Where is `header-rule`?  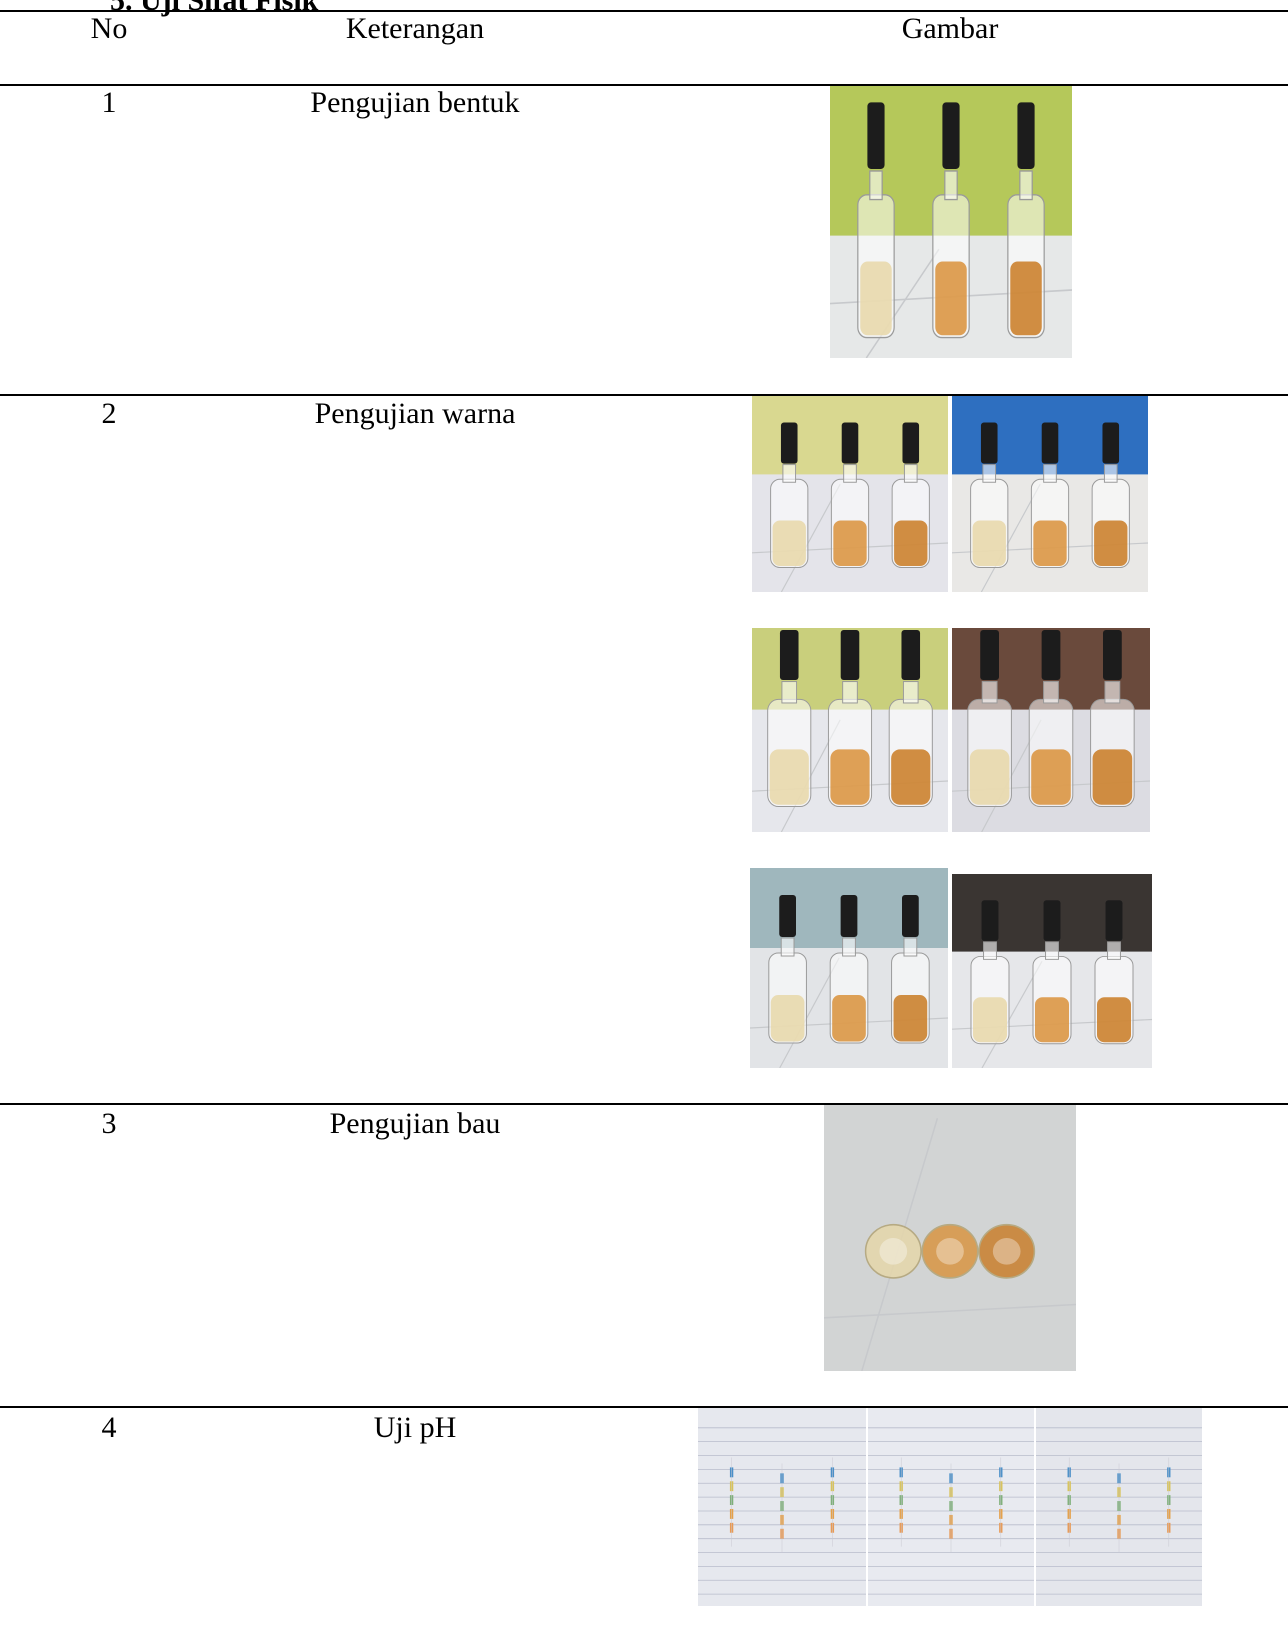 header-rule is located at coordinates (644, 85).